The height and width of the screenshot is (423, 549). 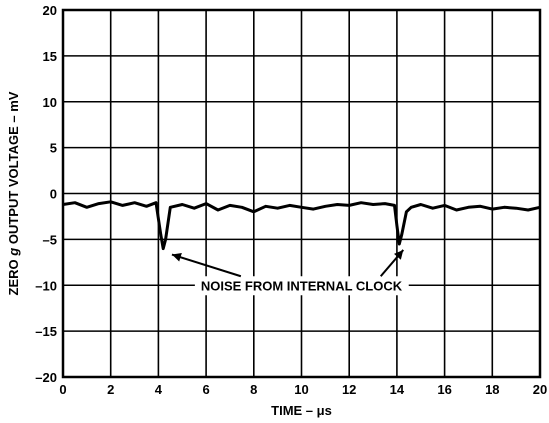 What do you see at coordinates (110, 389) in the screenshot?
I see `x-tick-label: 2` at bounding box center [110, 389].